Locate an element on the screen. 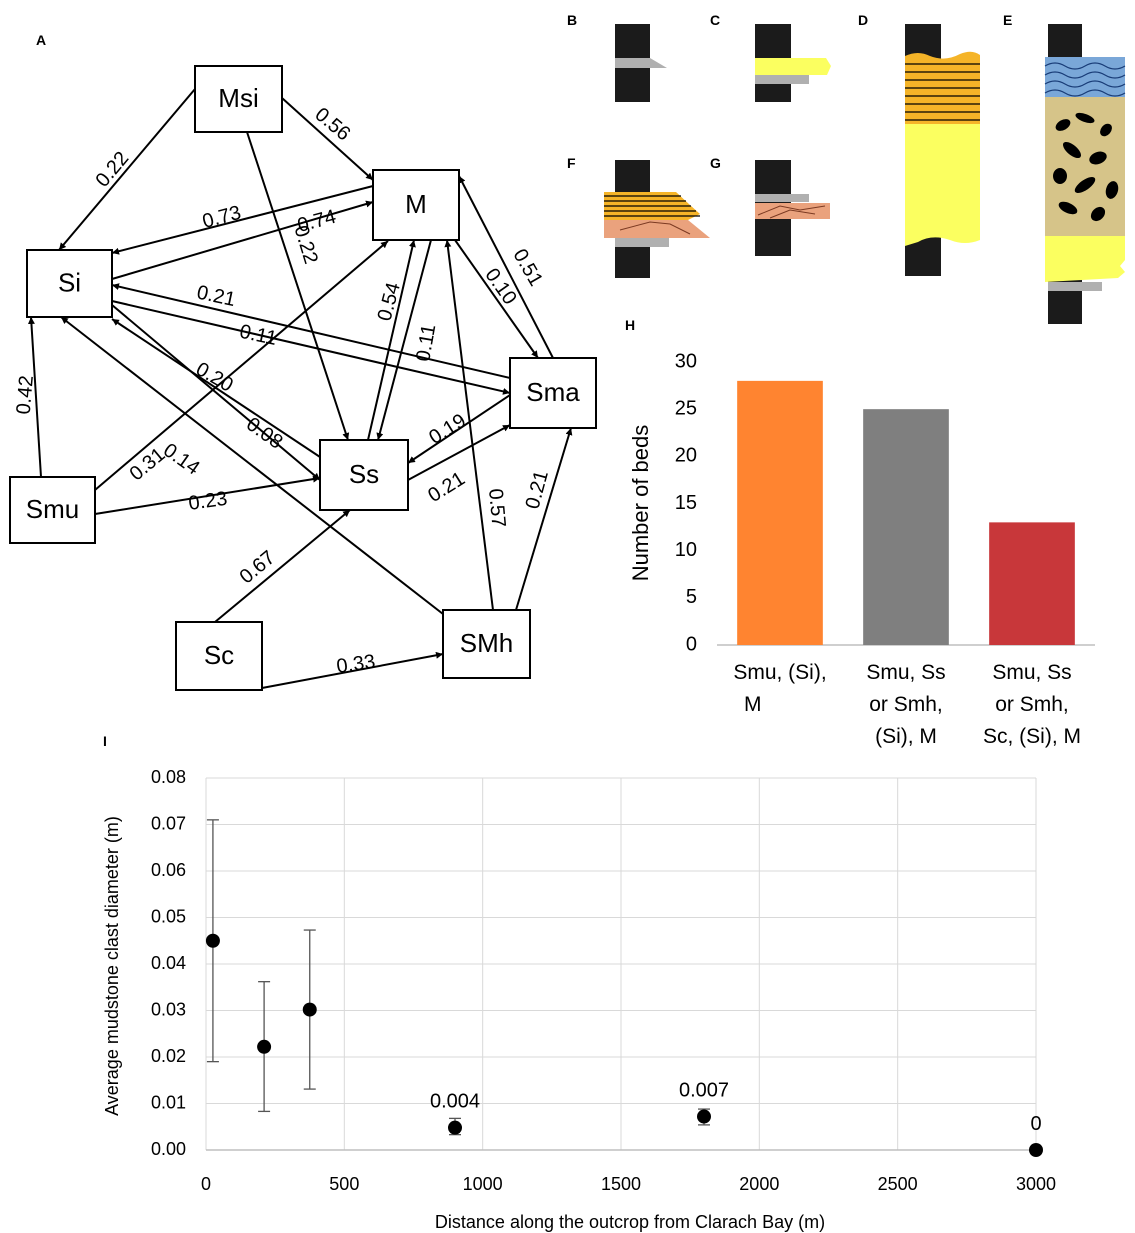 The image size is (1135, 1233). bar-category-label: Smu, (Si), is located at coordinates (779, 672).